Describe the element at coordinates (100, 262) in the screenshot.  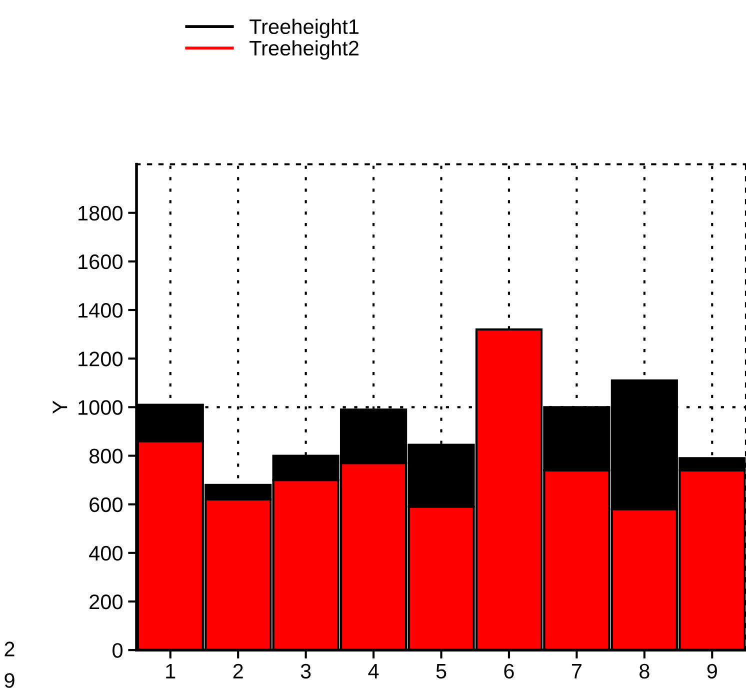
I see `y-tick-label: 1600` at that location.